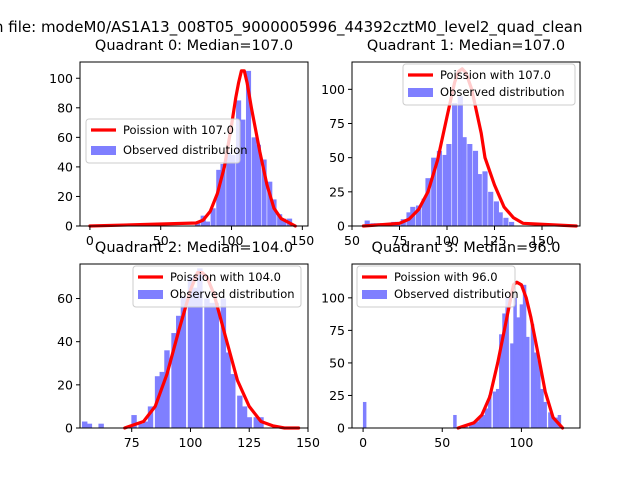  Describe the element at coordinates (65, 384) in the screenshot. I see `y-tick-label: 20` at that location.